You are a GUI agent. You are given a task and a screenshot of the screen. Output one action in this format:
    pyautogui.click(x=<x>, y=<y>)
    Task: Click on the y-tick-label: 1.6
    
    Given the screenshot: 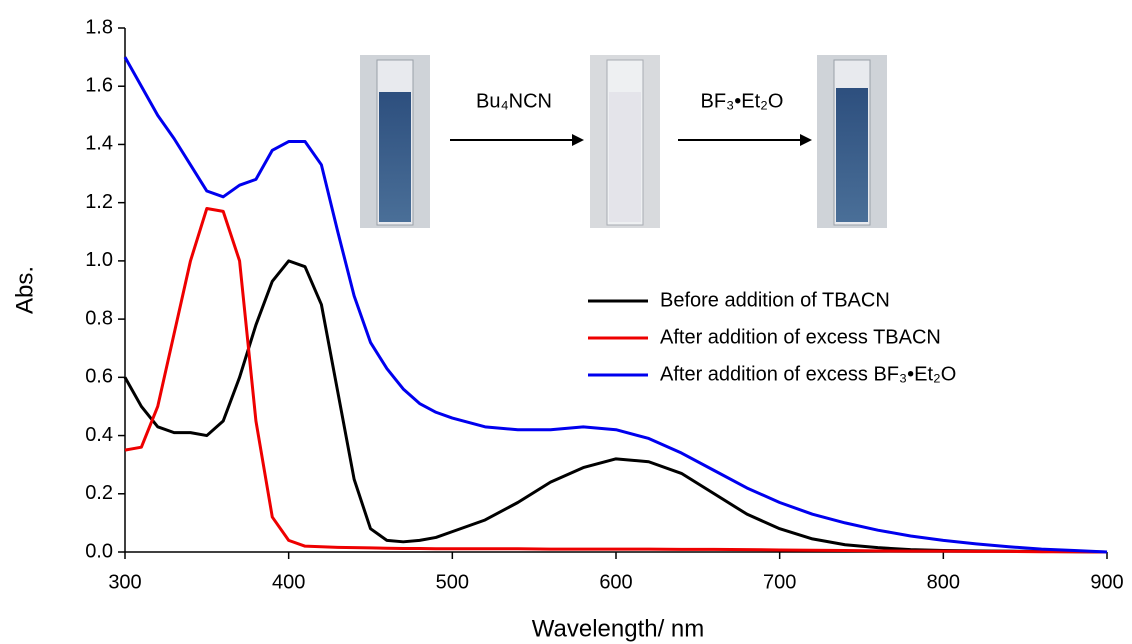 What is the action you would take?
    pyautogui.click(x=99, y=86)
    